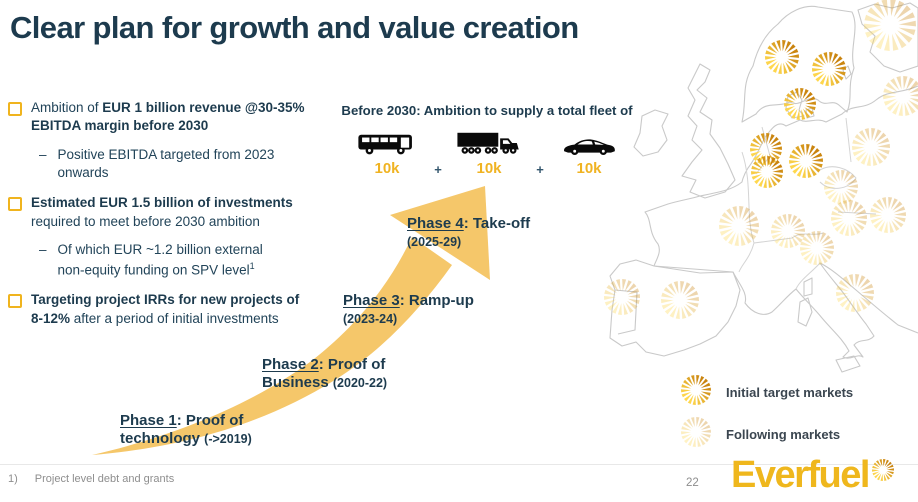 This screenshot has width=918, height=502. I want to click on initial-market-sunburst-icon, so click(696, 392).